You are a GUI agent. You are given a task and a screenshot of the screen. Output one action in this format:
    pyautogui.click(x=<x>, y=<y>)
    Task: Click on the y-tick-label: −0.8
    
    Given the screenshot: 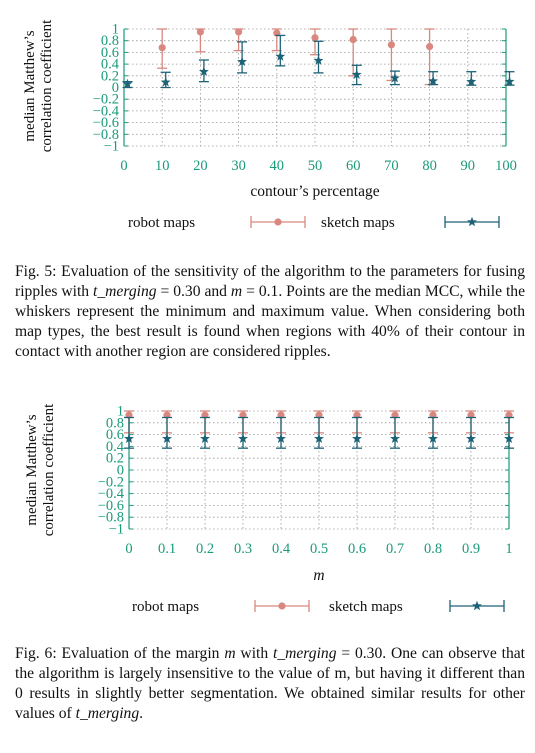 What is the action you would take?
    pyautogui.click(x=106, y=135)
    